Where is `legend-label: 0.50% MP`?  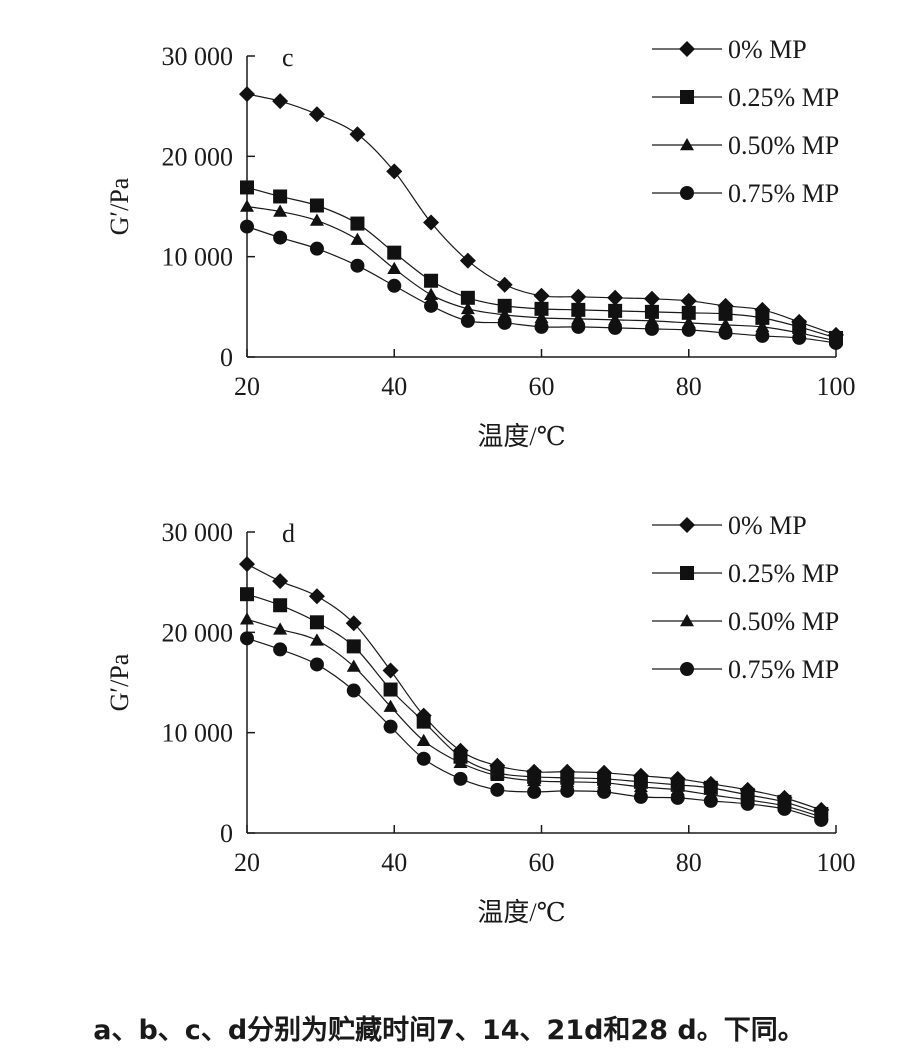
legend-label: 0.50% MP is located at coordinates (783, 145).